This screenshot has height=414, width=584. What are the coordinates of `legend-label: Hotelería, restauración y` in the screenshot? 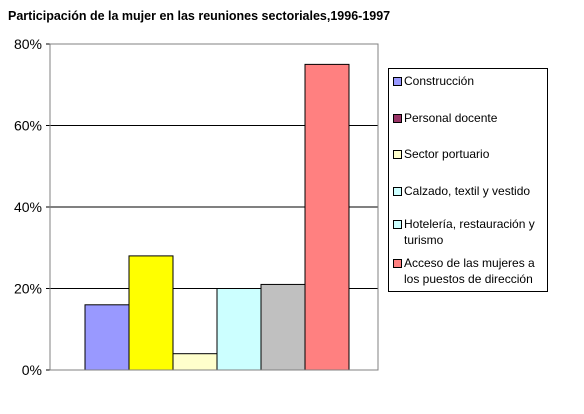 It's located at (469, 224).